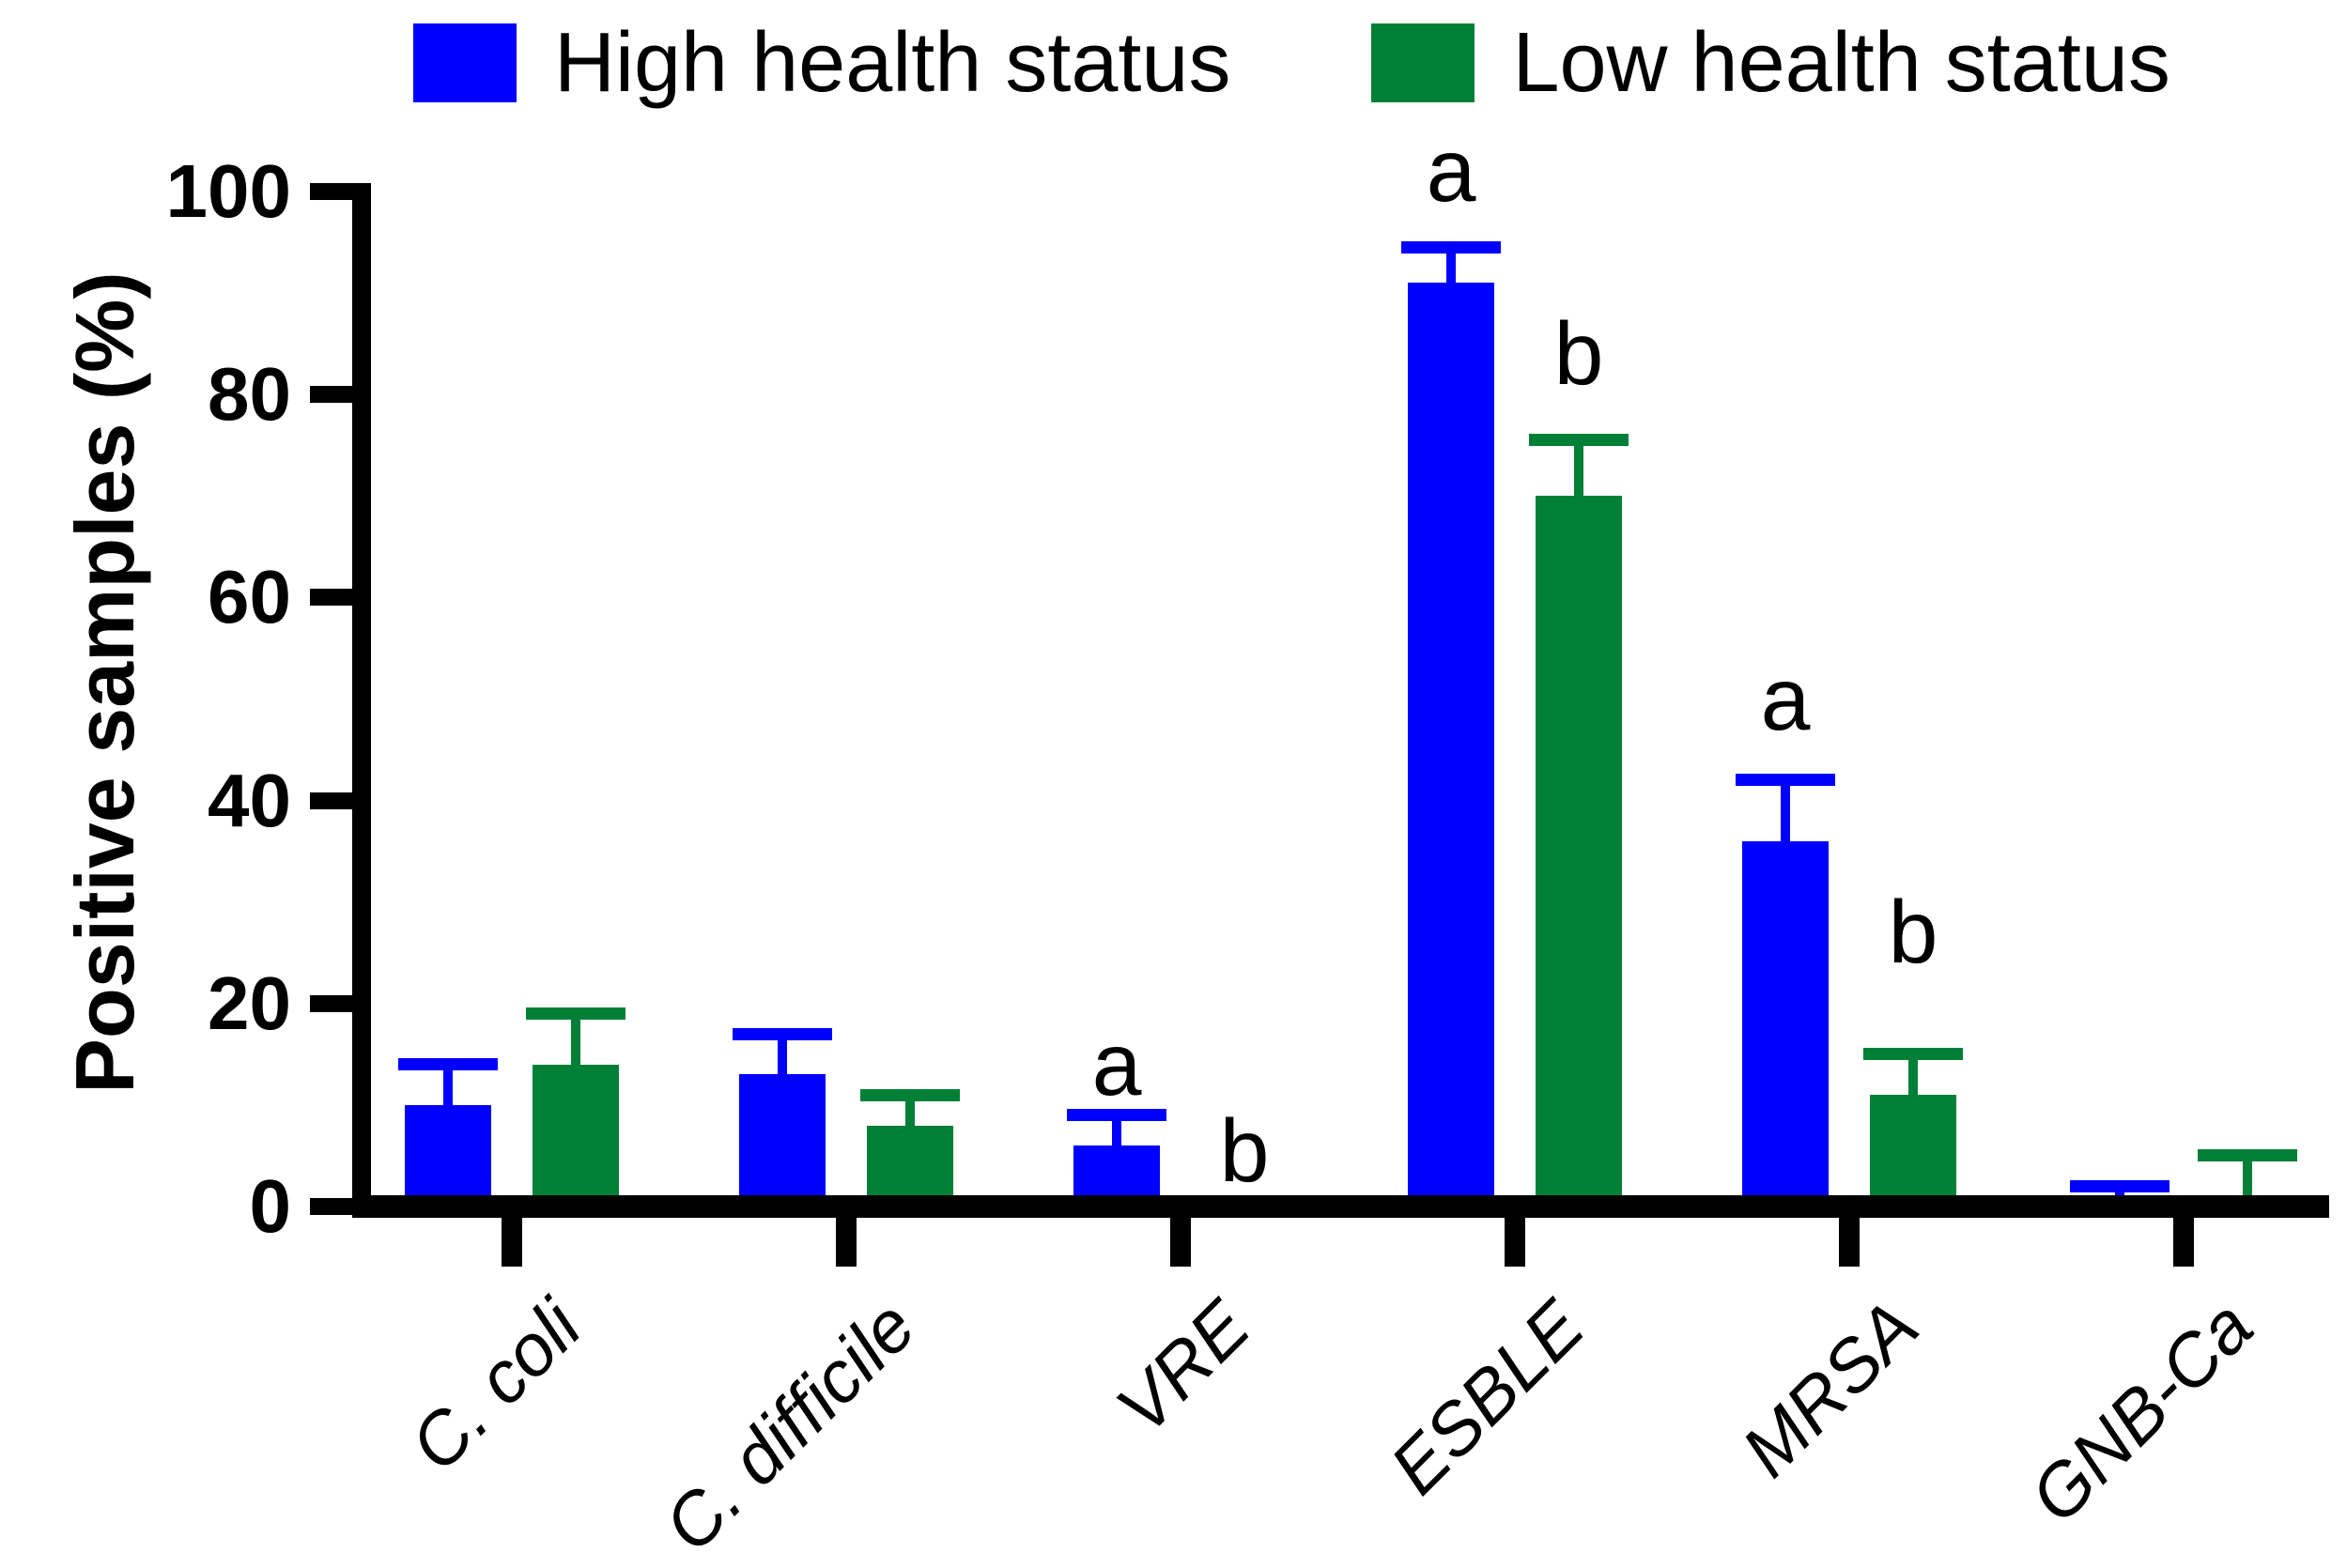 This screenshot has height=1568, width=2347. Describe the element at coordinates (249, 395) in the screenshot. I see `y-tick-label-80: 80` at that location.